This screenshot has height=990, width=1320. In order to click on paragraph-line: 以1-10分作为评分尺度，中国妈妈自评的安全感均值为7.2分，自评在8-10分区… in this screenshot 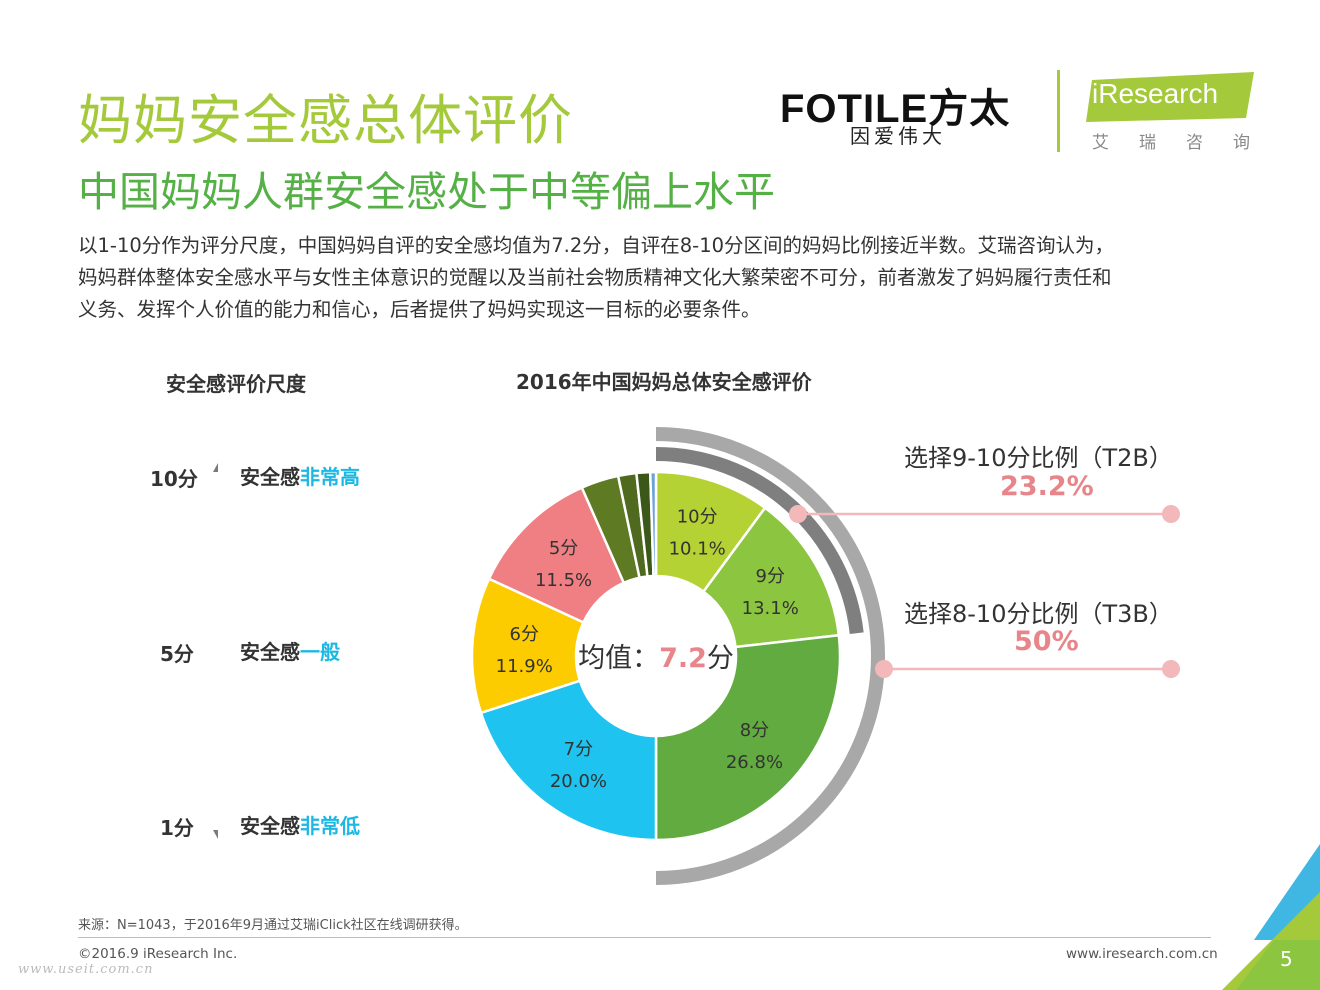, I will do `click(596, 245)`.